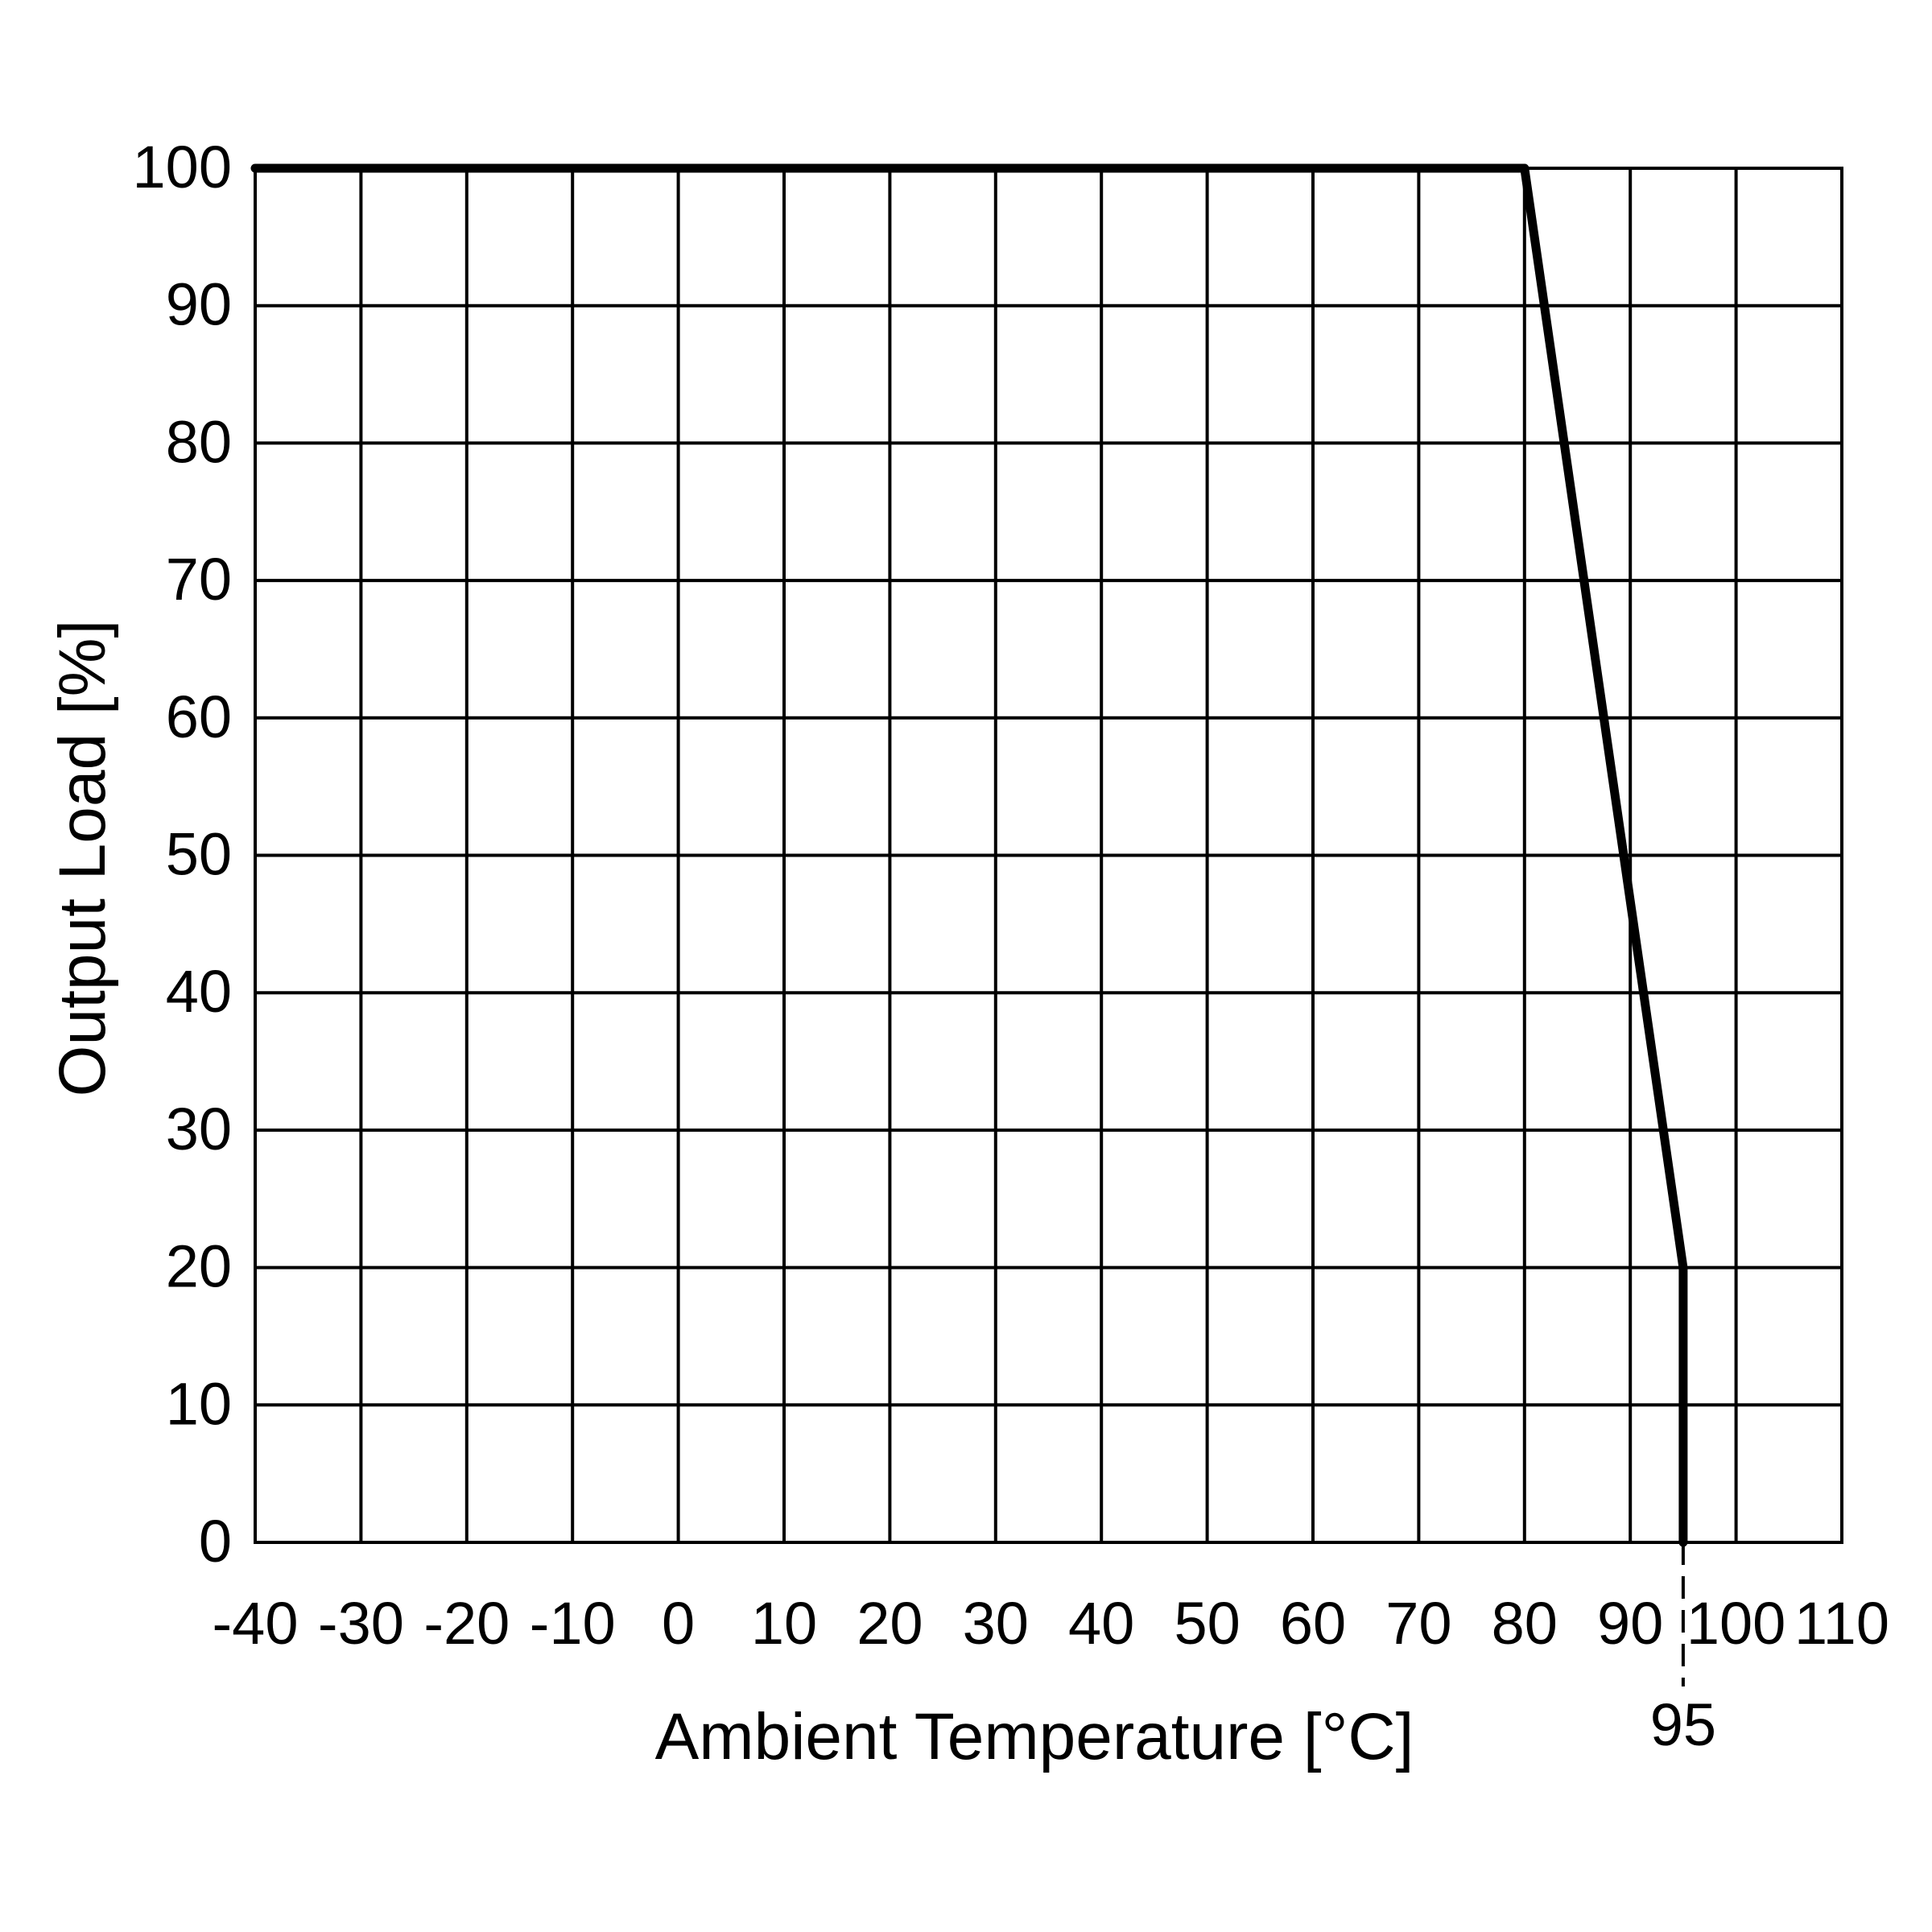 This screenshot has height=1932, width=1932. I want to click on x-tick-label: -10, so click(573, 1623).